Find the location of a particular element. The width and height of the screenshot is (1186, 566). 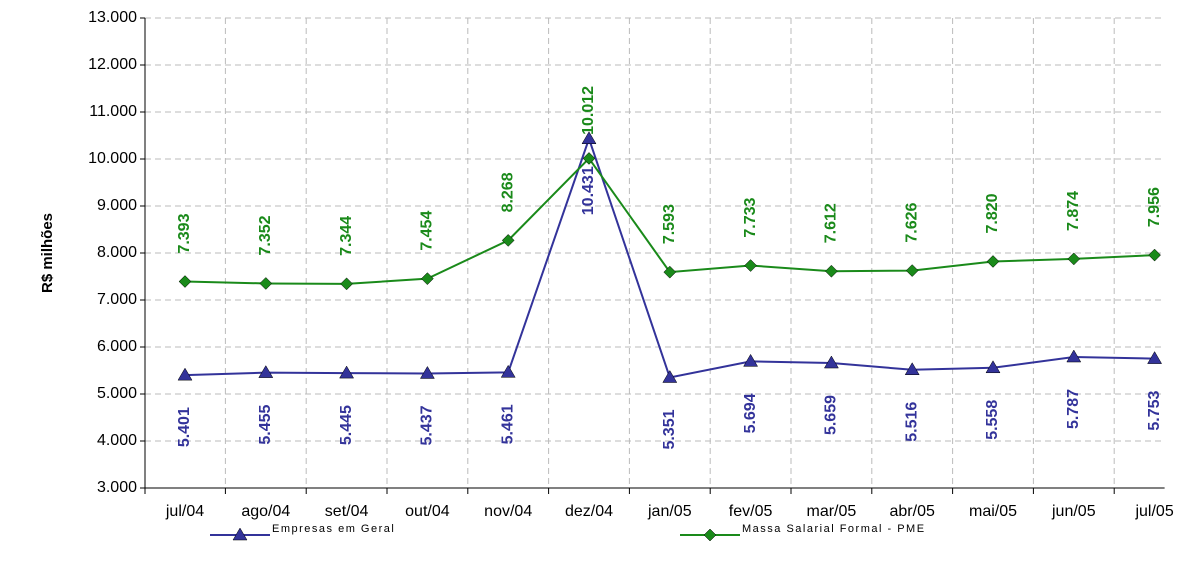

y-tick-label: 10.000 is located at coordinates (112, 158).